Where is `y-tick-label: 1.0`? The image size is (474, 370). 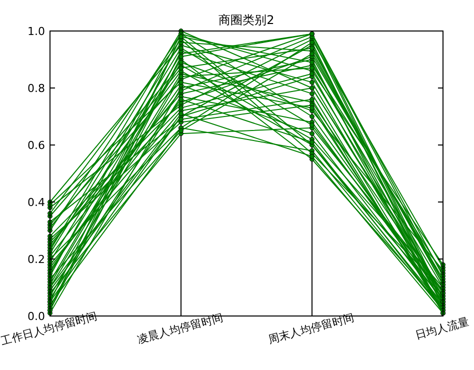
y-tick-label: 1.0 is located at coordinates (36, 31).